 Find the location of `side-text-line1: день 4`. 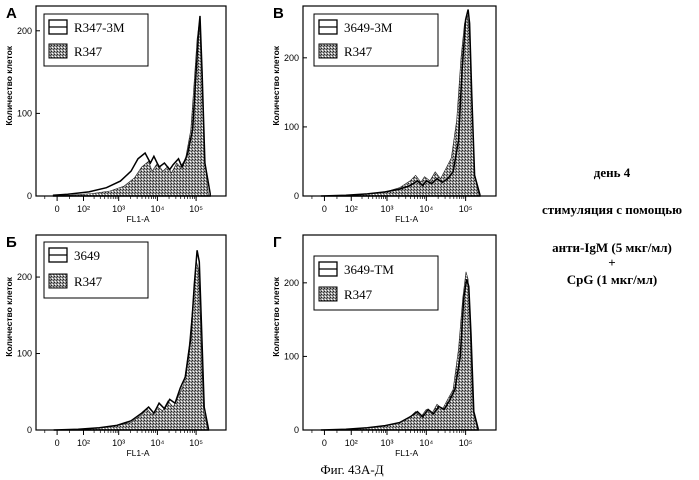

side-text-line1: день 4 is located at coordinates (612, 172).